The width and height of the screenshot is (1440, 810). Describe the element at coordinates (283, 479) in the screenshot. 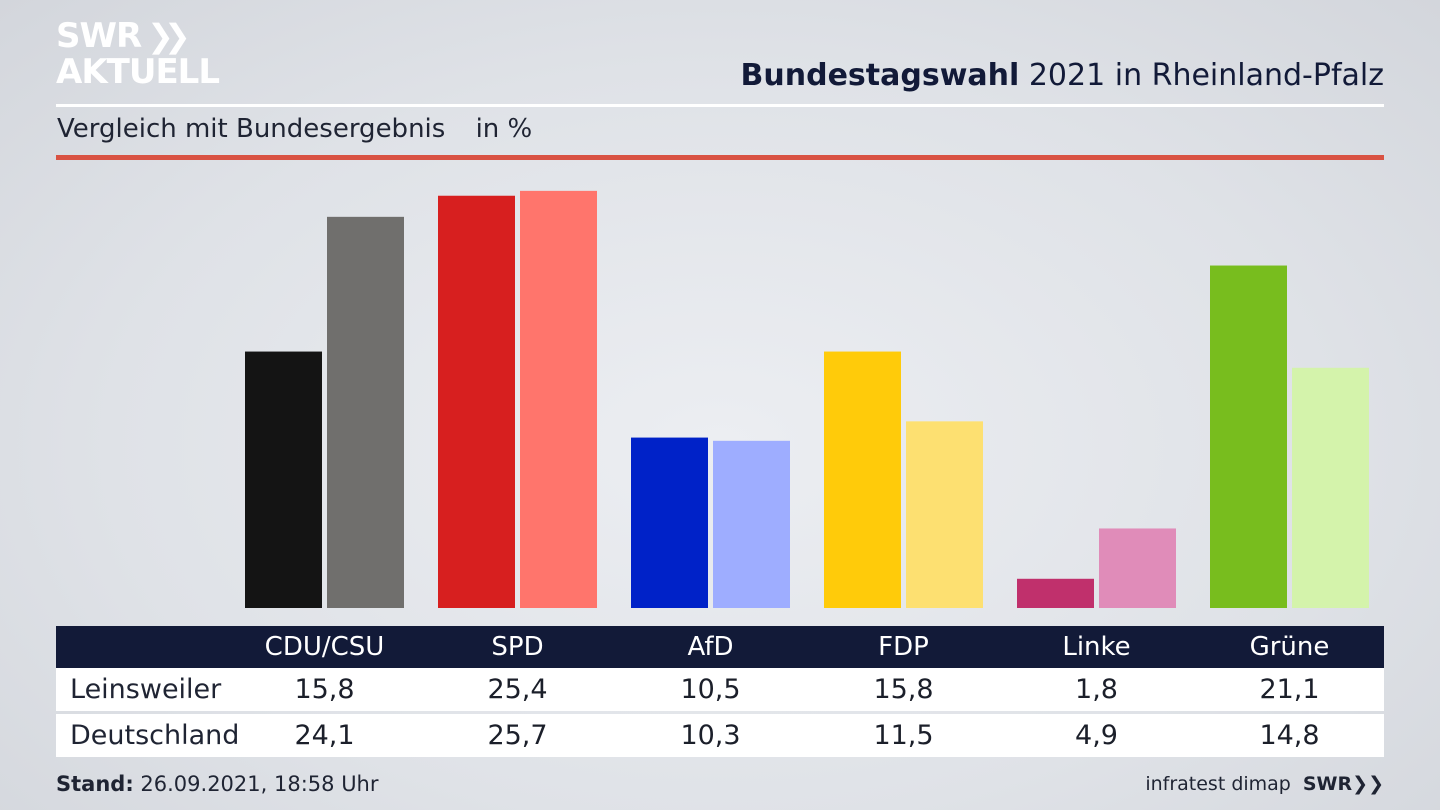

I see `bar-cdu-csu-leinsweiler` at that location.